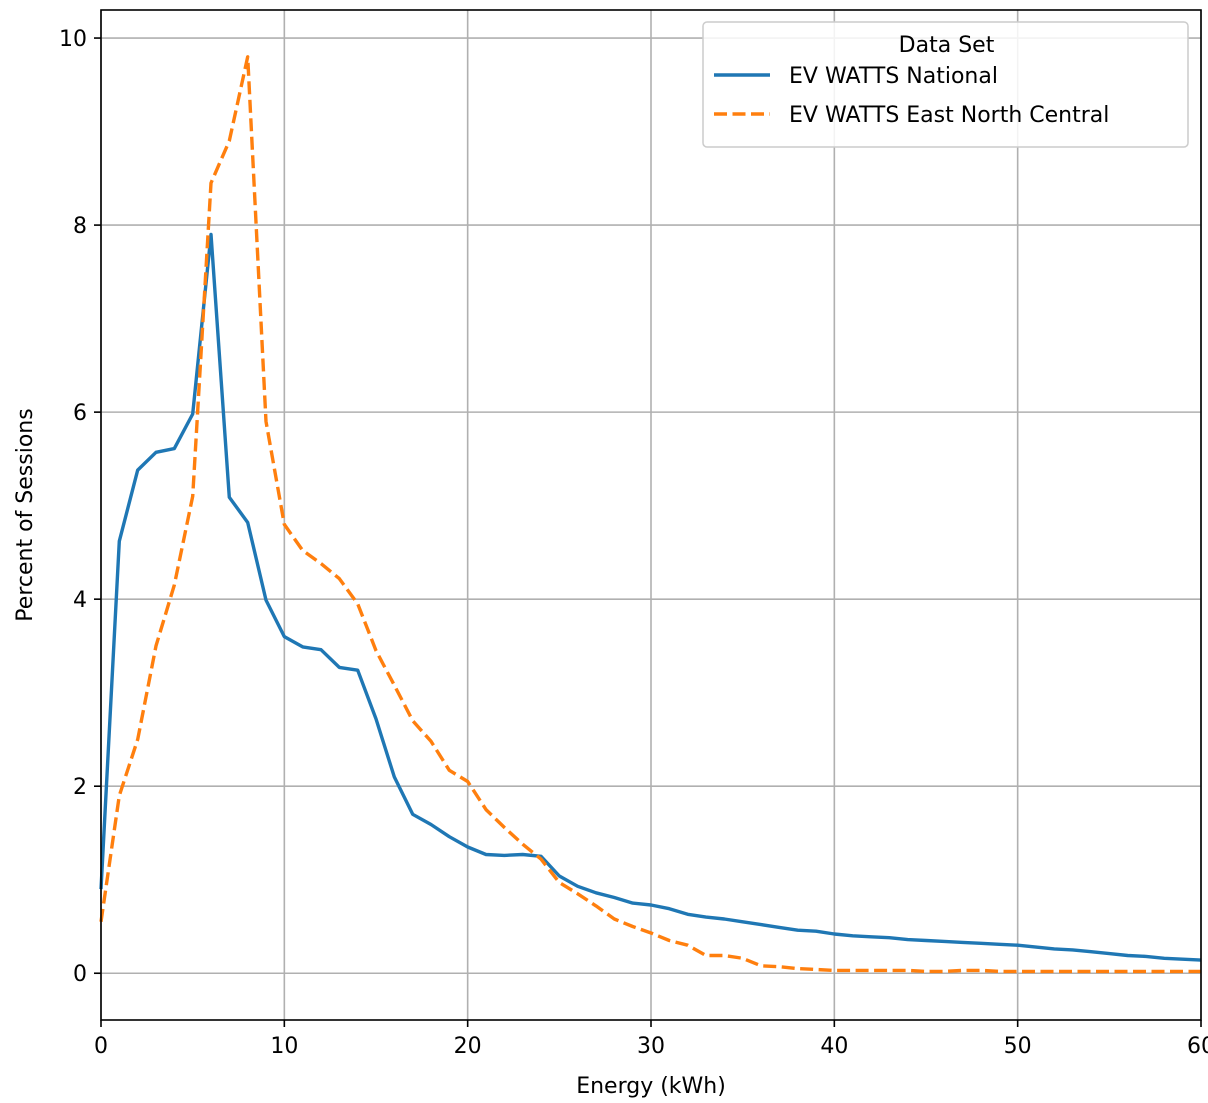 The image size is (1208, 1103). What do you see at coordinates (947, 45) in the screenshot?
I see `legend-title: Data Set` at bounding box center [947, 45].